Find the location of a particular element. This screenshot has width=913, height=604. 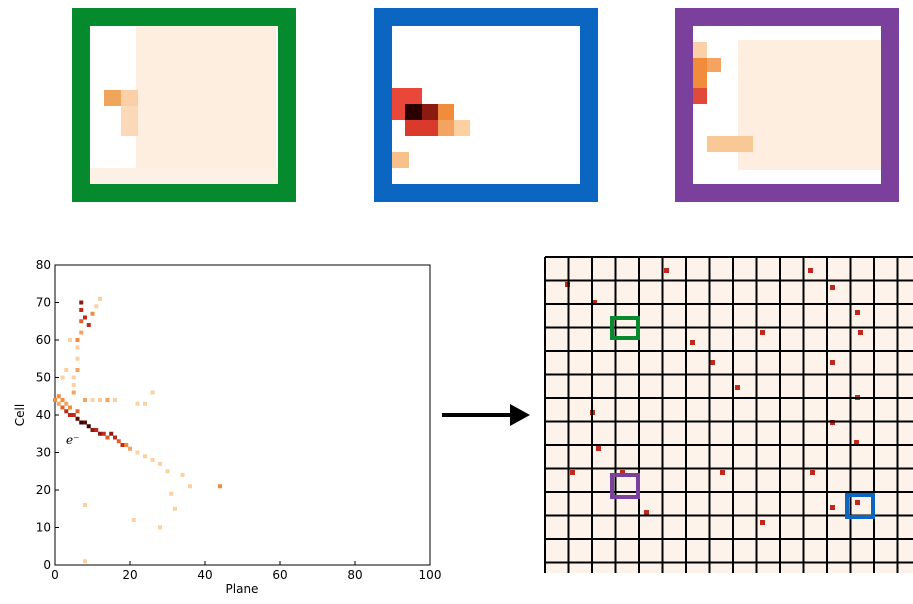

y-tick-label: 20 is located at coordinates (43, 490).